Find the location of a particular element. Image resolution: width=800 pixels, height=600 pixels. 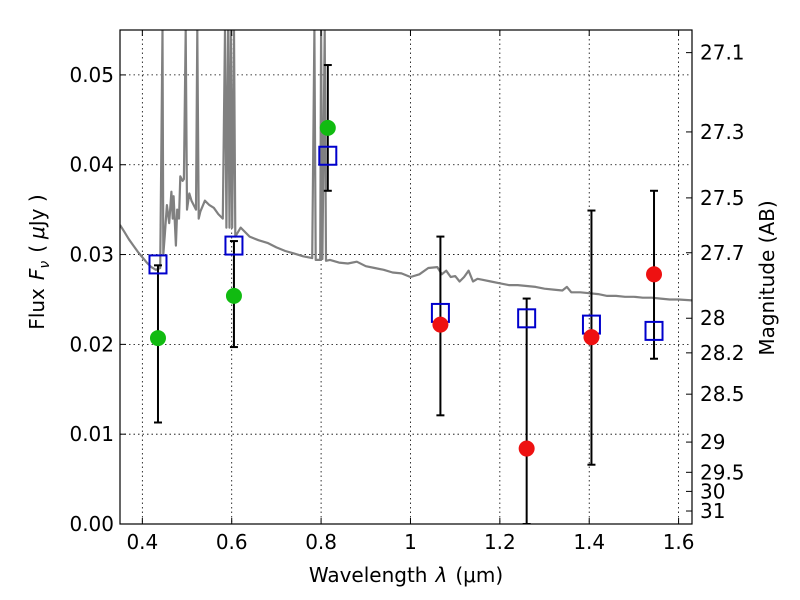

y2-tick-label: 29 is located at coordinates (712, 442).